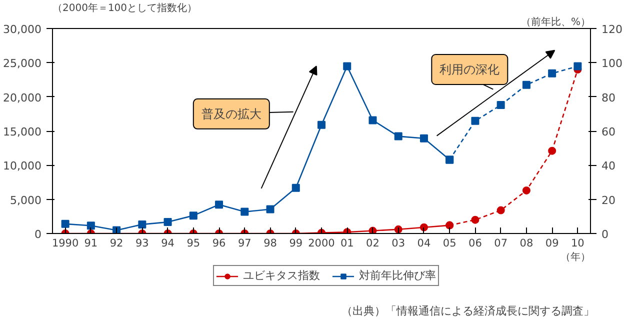 The height and width of the screenshot is (332, 640). I want to click on x-tick-label: 94, so click(168, 244).